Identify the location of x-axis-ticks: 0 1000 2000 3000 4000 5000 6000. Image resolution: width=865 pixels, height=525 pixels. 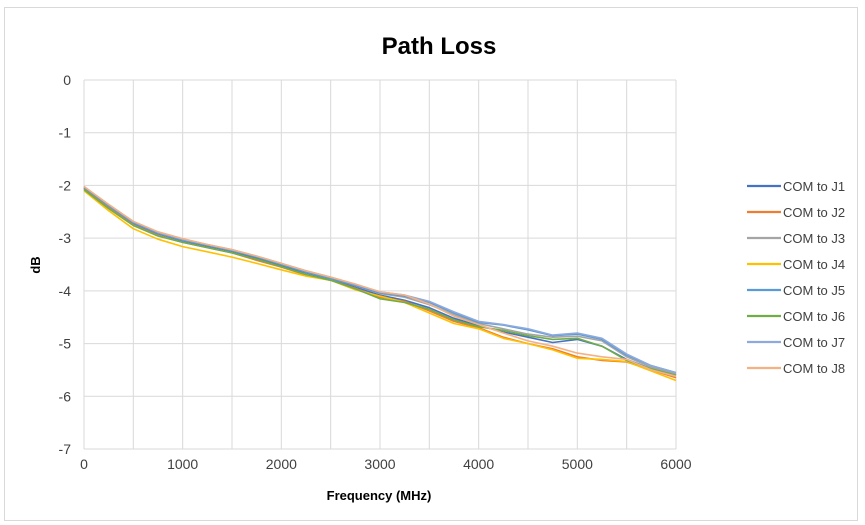
(386, 464).